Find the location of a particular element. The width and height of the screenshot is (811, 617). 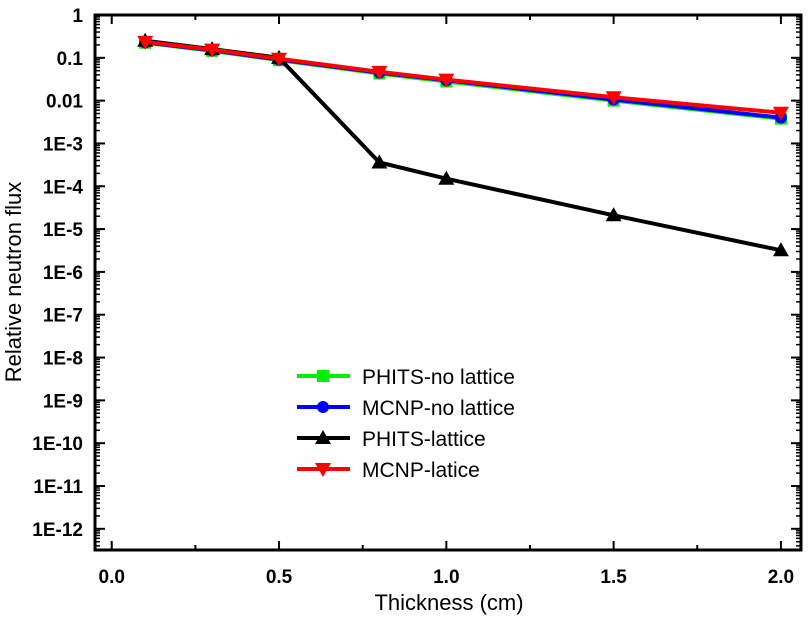

series-line is located at coordinates (463, 77).